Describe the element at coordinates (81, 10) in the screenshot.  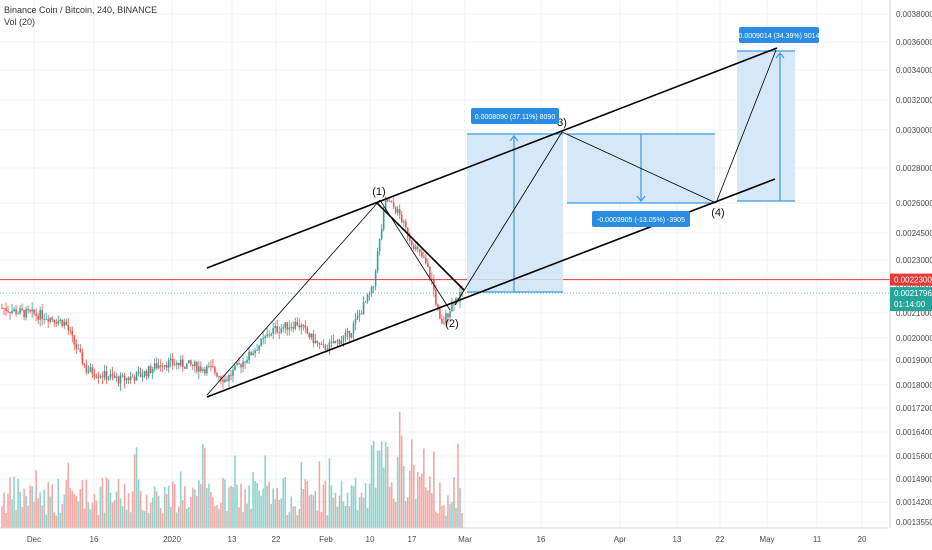
I see `symbol-title: Binance Coin / Bitcoin, 240, BINANCE` at that location.